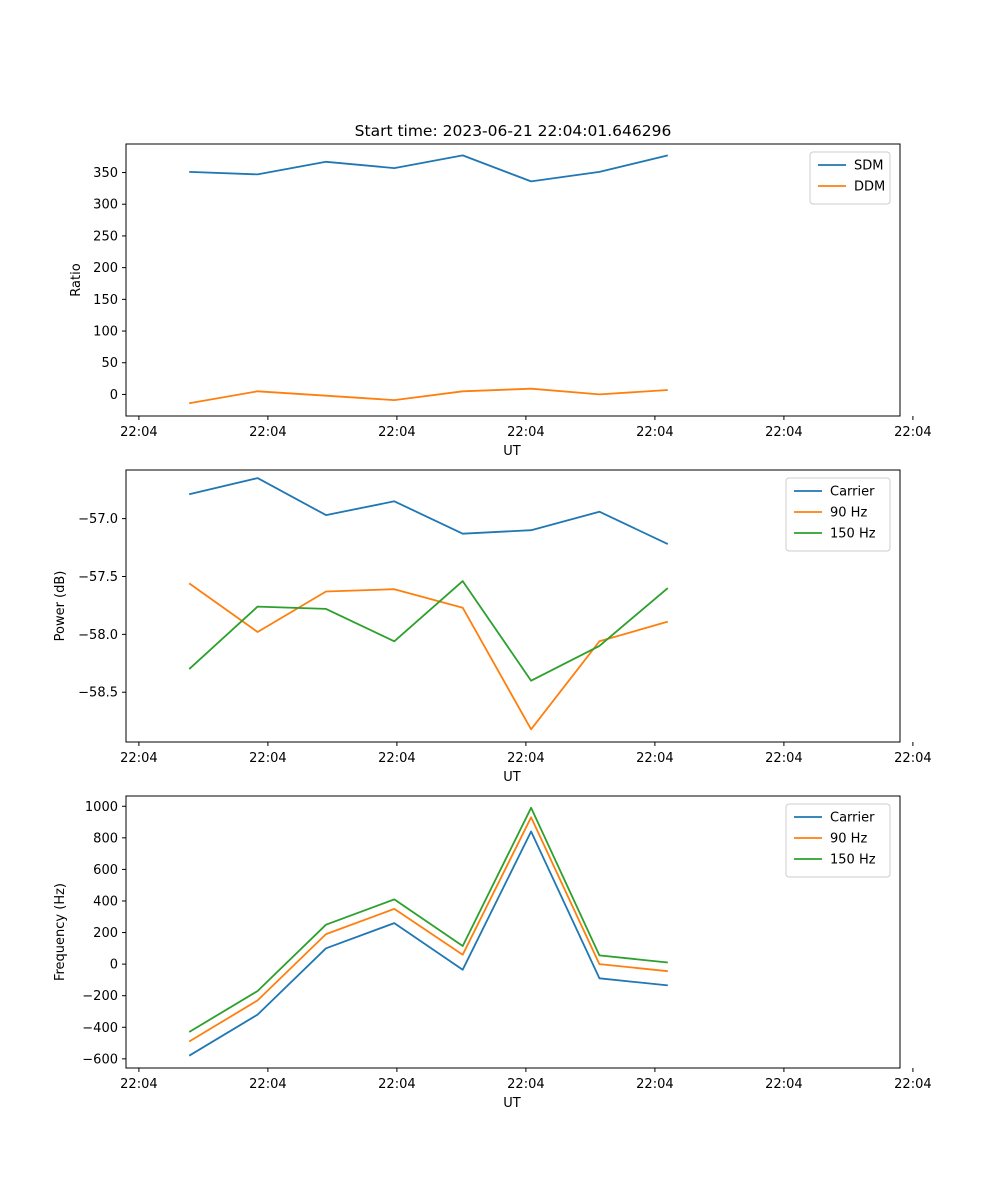 Image resolution: width=1000 pixels, height=1200 pixels. What do you see at coordinates (100, 1059) in the screenshot?
I see `y-tick-label: −600` at bounding box center [100, 1059].